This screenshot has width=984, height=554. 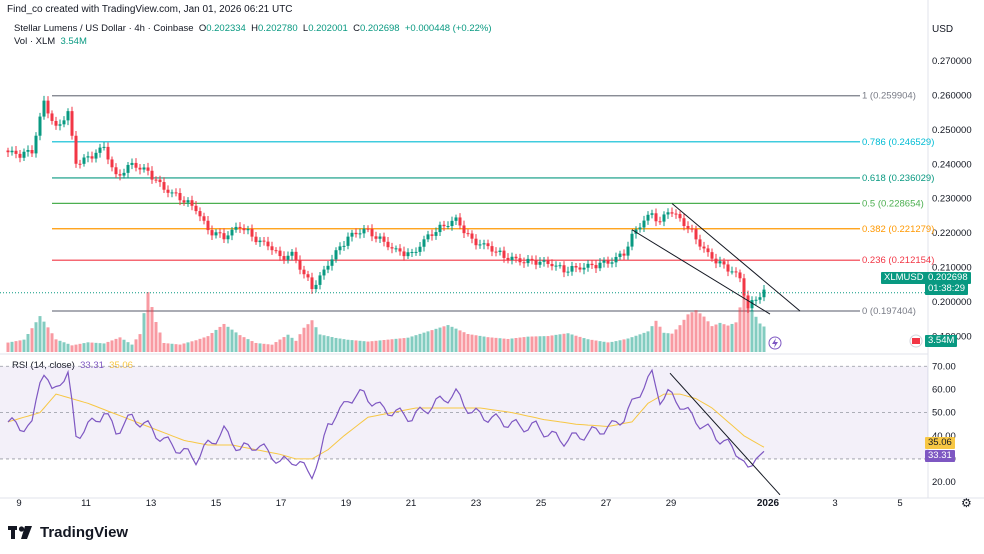 What do you see at coordinates (151, 503) in the screenshot?
I see `time-axis-tick: 13` at bounding box center [151, 503].